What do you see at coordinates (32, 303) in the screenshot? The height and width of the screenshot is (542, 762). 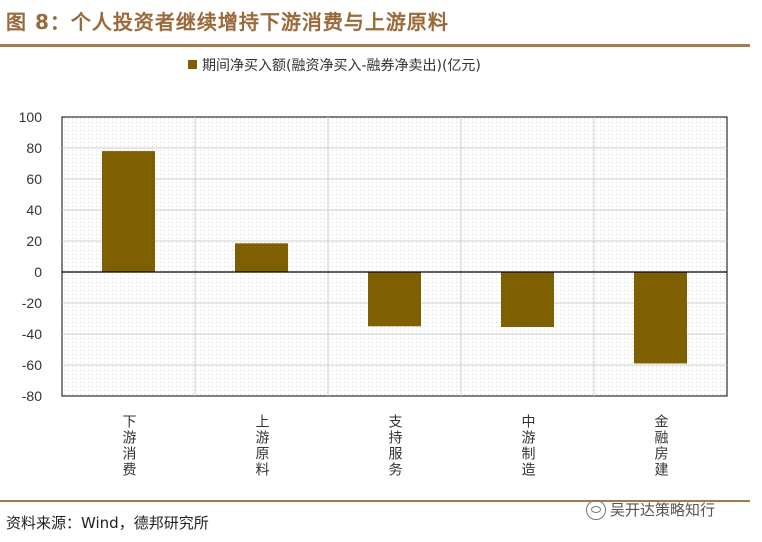 I see `y-tick-label: -20` at bounding box center [32, 303].